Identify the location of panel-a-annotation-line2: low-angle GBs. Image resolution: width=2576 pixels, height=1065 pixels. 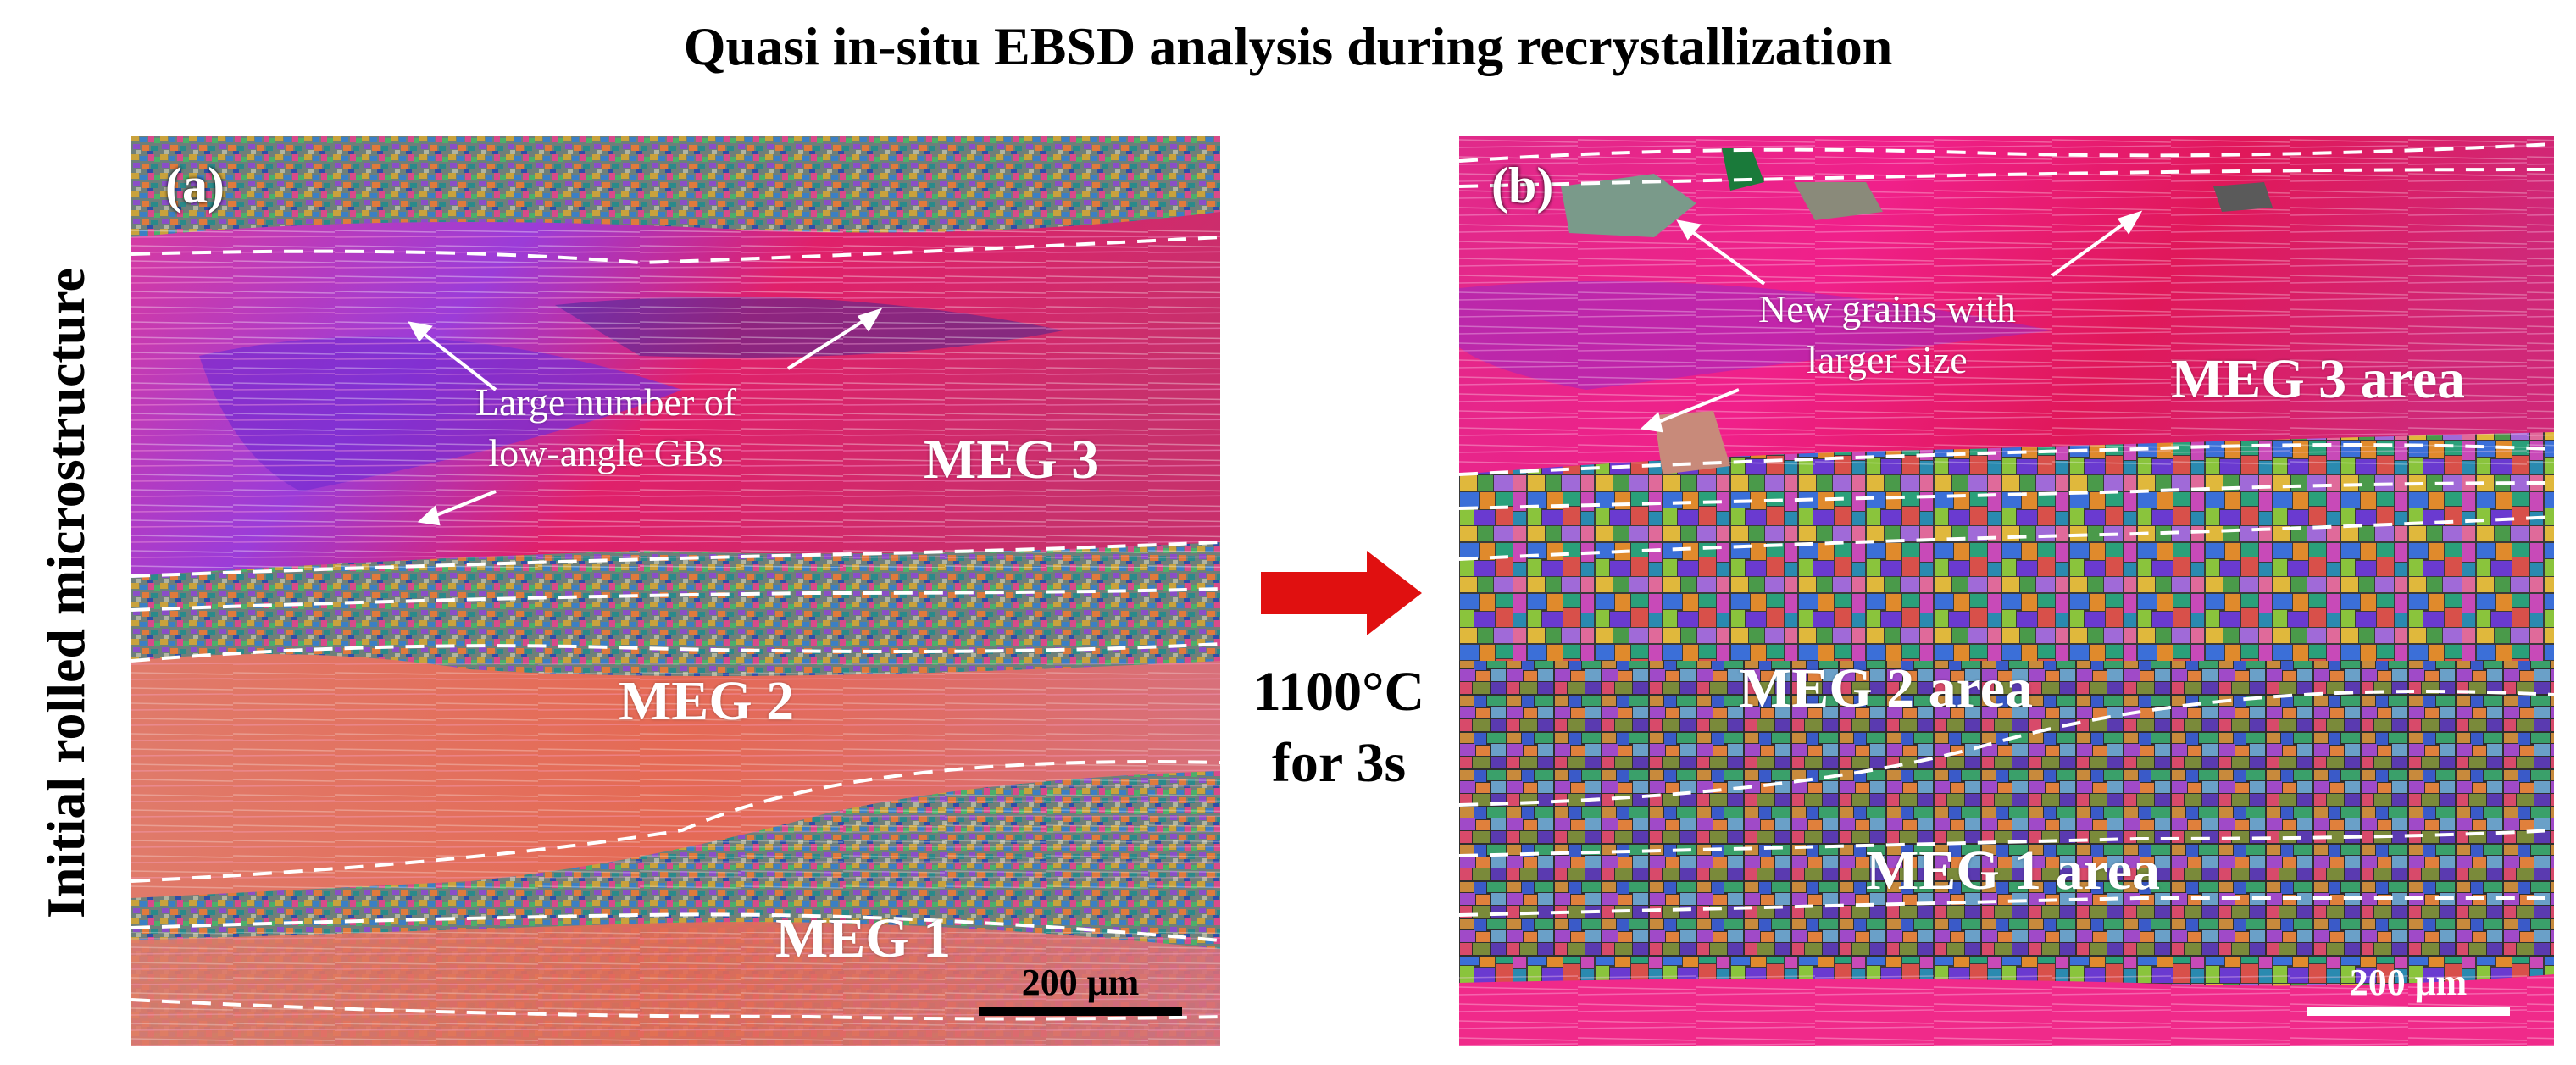
(606, 453).